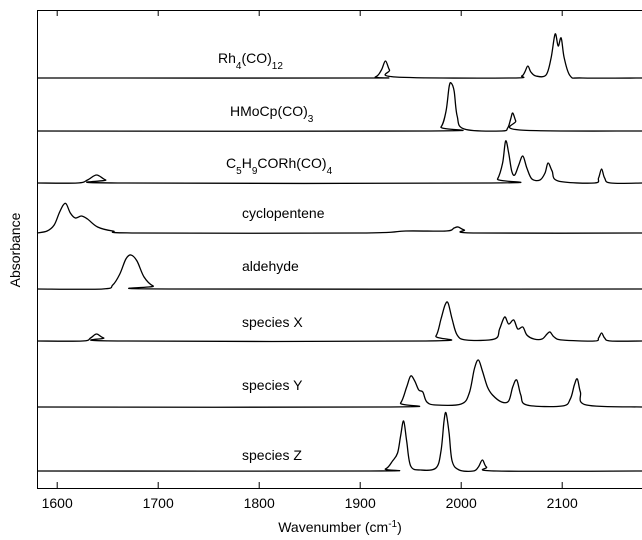 The width and height of the screenshot is (642, 540). What do you see at coordinates (250, 61) in the screenshot?
I see `series-label: Rh4(CO)12` at bounding box center [250, 61].